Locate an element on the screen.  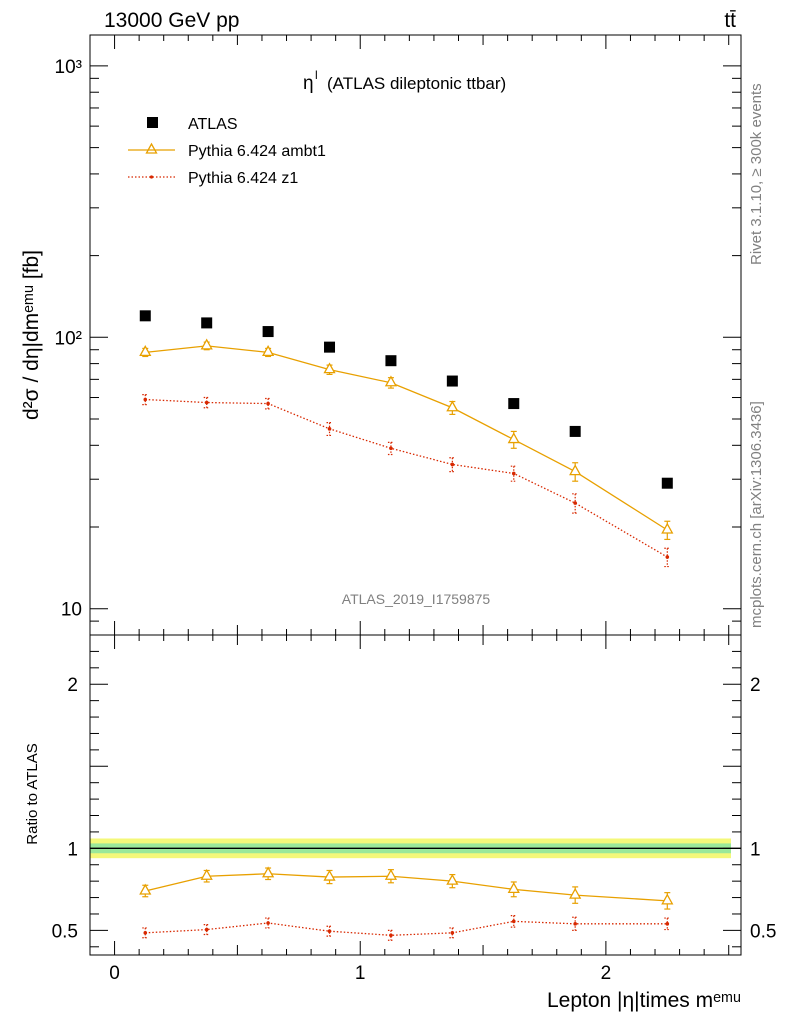
legend-marker-z1 is located at coordinates (151, 177).